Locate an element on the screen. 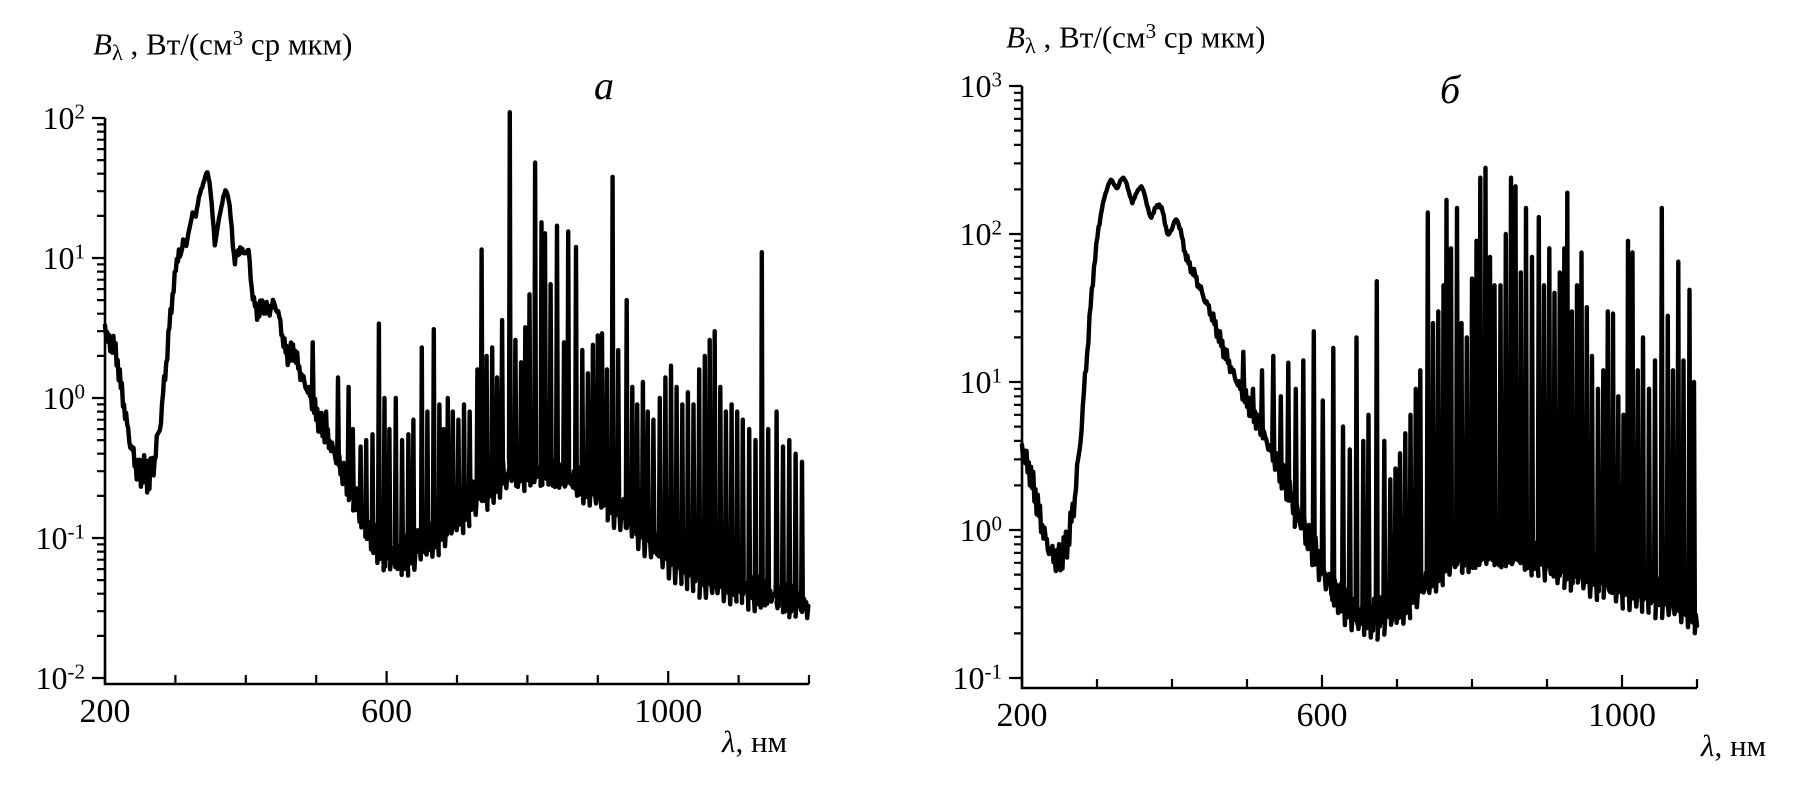 This screenshot has height=789, width=1815. y-axis-title-b: Bλ , Вт/(см3 ср мкм) is located at coordinates (1136, 39).